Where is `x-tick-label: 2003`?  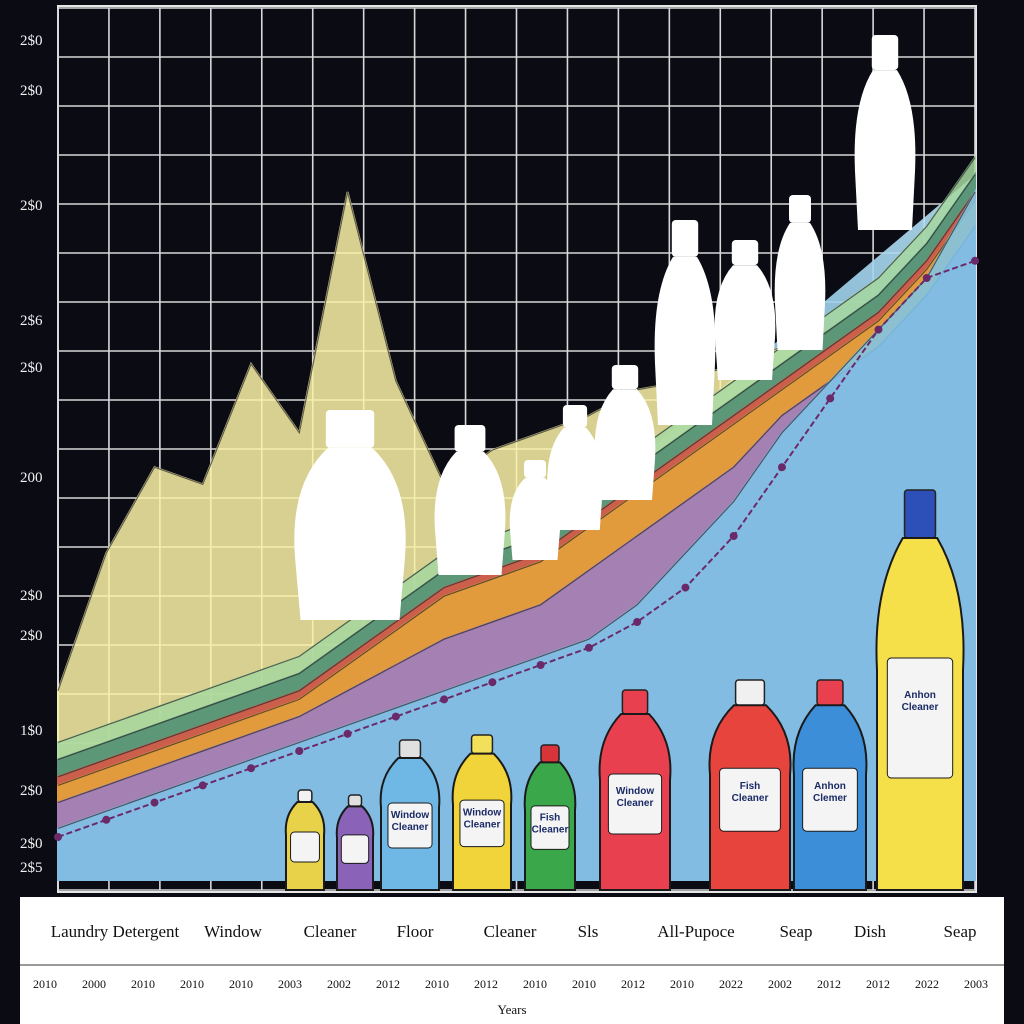
x-tick-label: 2003 is located at coordinates (976, 984).